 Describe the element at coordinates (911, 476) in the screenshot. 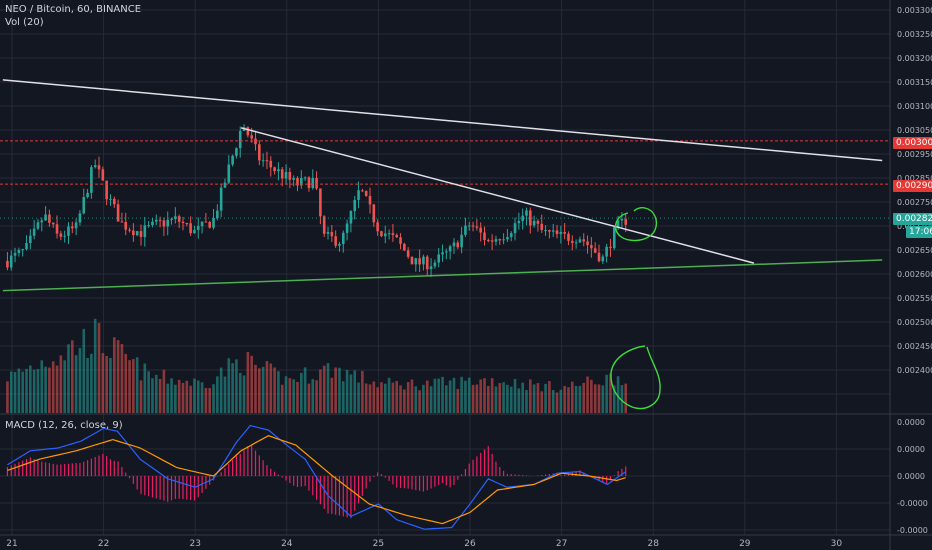

I see `macd-tick-label: 0.0000` at that location.